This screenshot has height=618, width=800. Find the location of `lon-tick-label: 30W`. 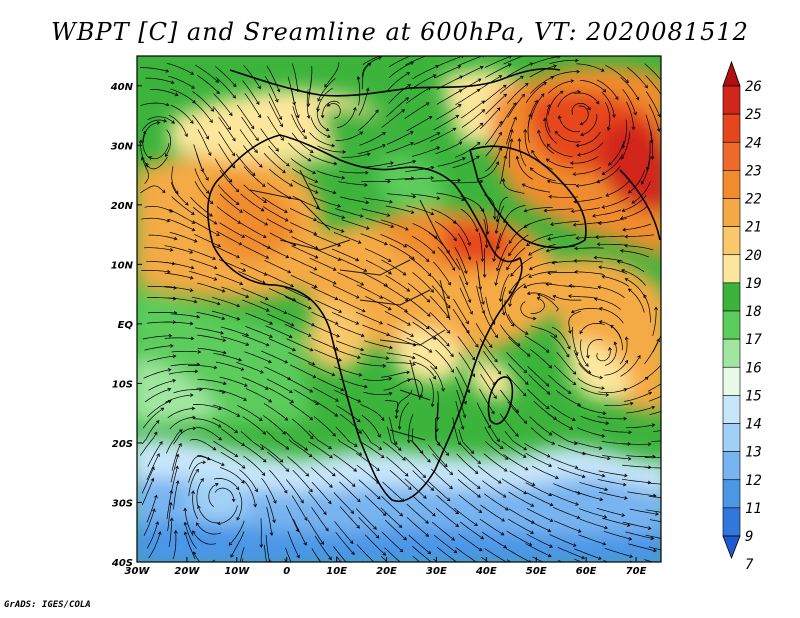

lon-tick-label: 30W is located at coordinates (138, 571).